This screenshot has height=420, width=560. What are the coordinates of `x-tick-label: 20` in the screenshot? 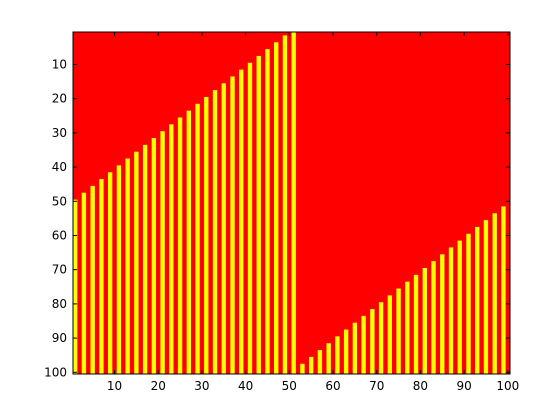 It's located at (158, 386).